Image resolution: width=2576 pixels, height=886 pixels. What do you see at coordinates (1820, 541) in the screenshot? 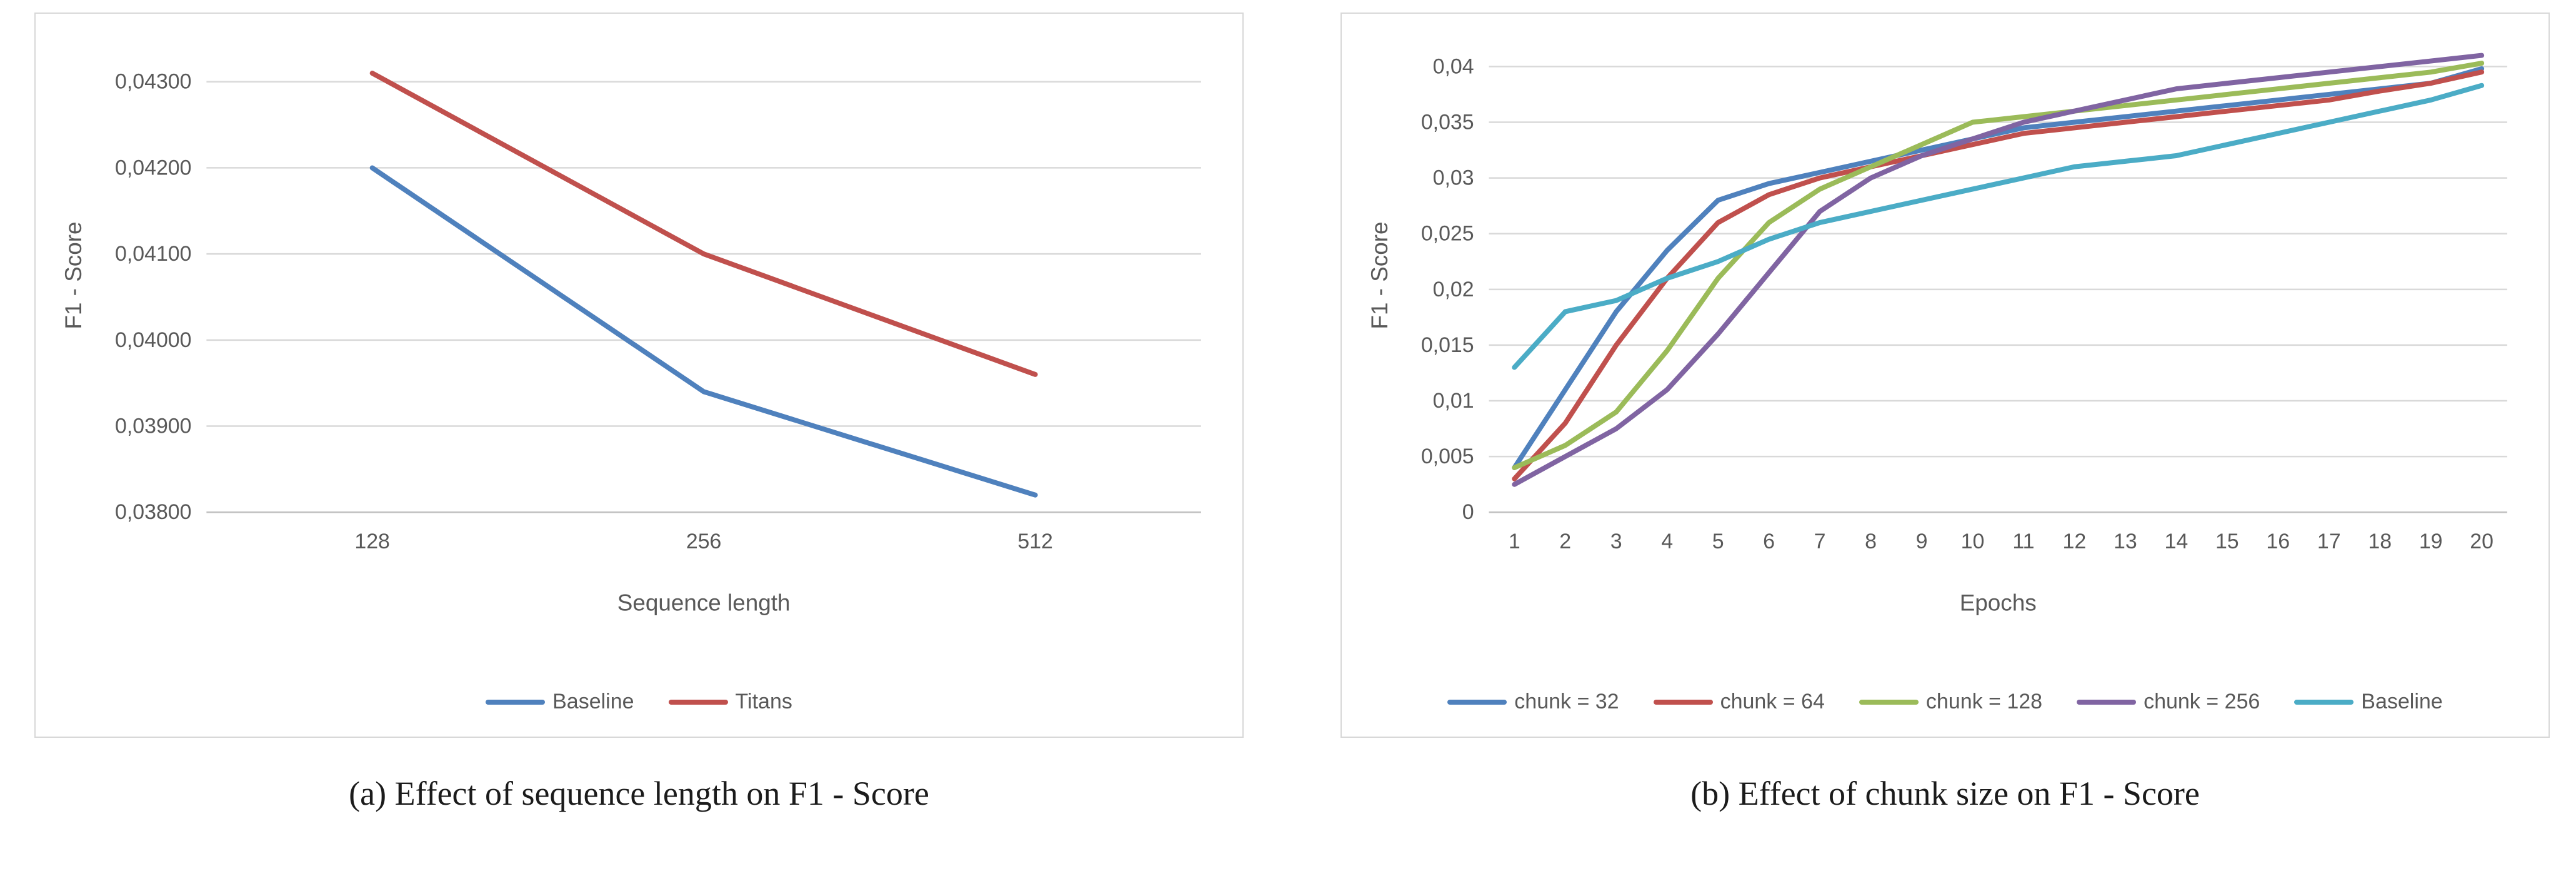
I see `x-tick-label: 7` at bounding box center [1820, 541].